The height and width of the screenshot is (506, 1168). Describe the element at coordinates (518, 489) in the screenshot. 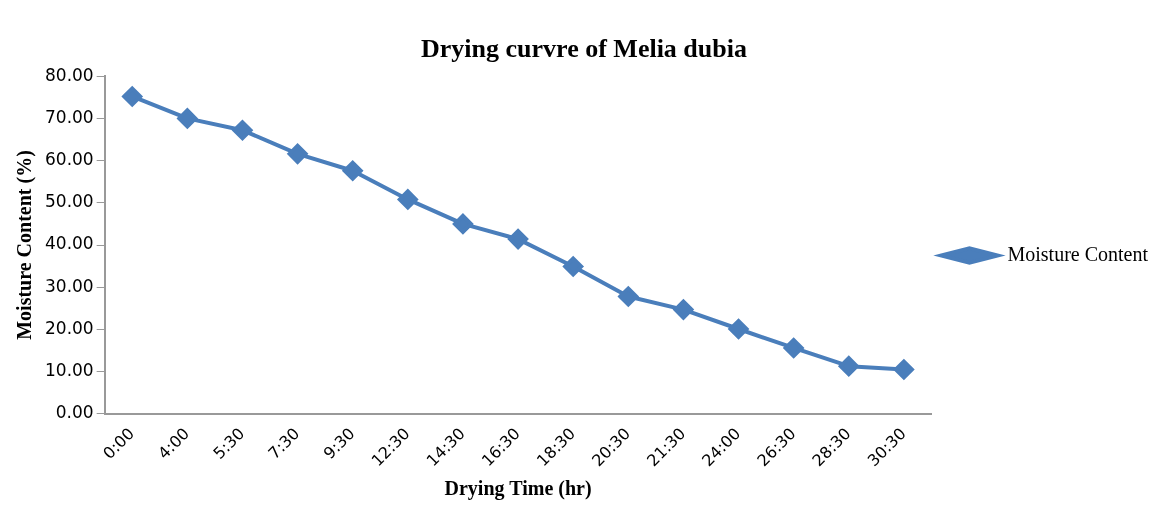

I see `x-axis-title: Drying Time (hr)` at that location.